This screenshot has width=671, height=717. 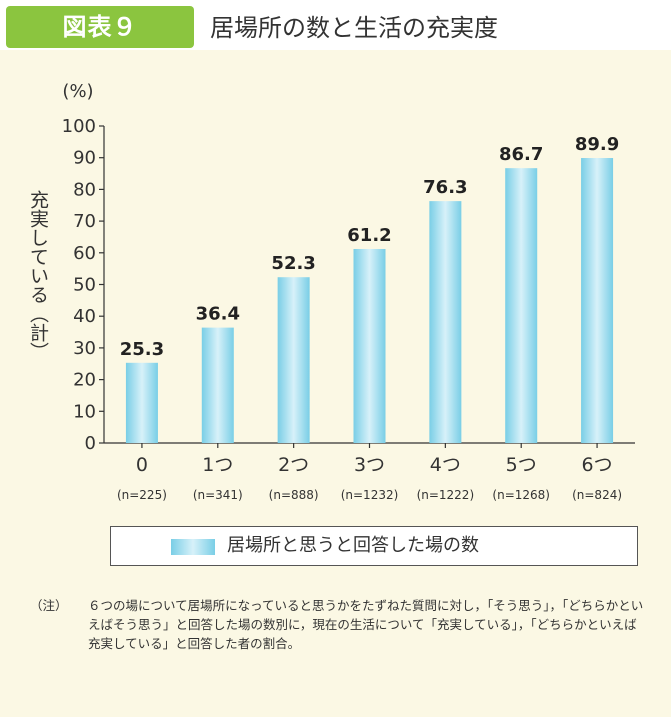 I want to click on x-category-label: 3つ, so click(x=369, y=465).